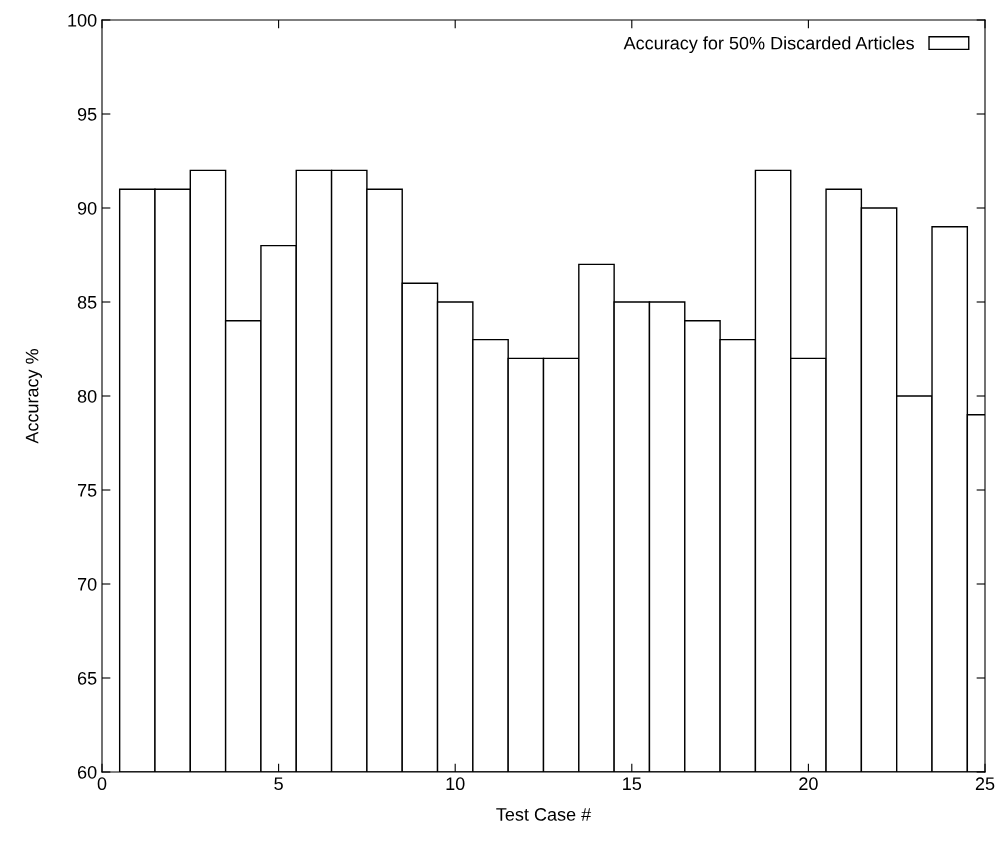 The height and width of the screenshot is (848, 1001). Describe the element at coordinates (985, 784) in the screenshot. I see `x-tick-label: 25` at that location.